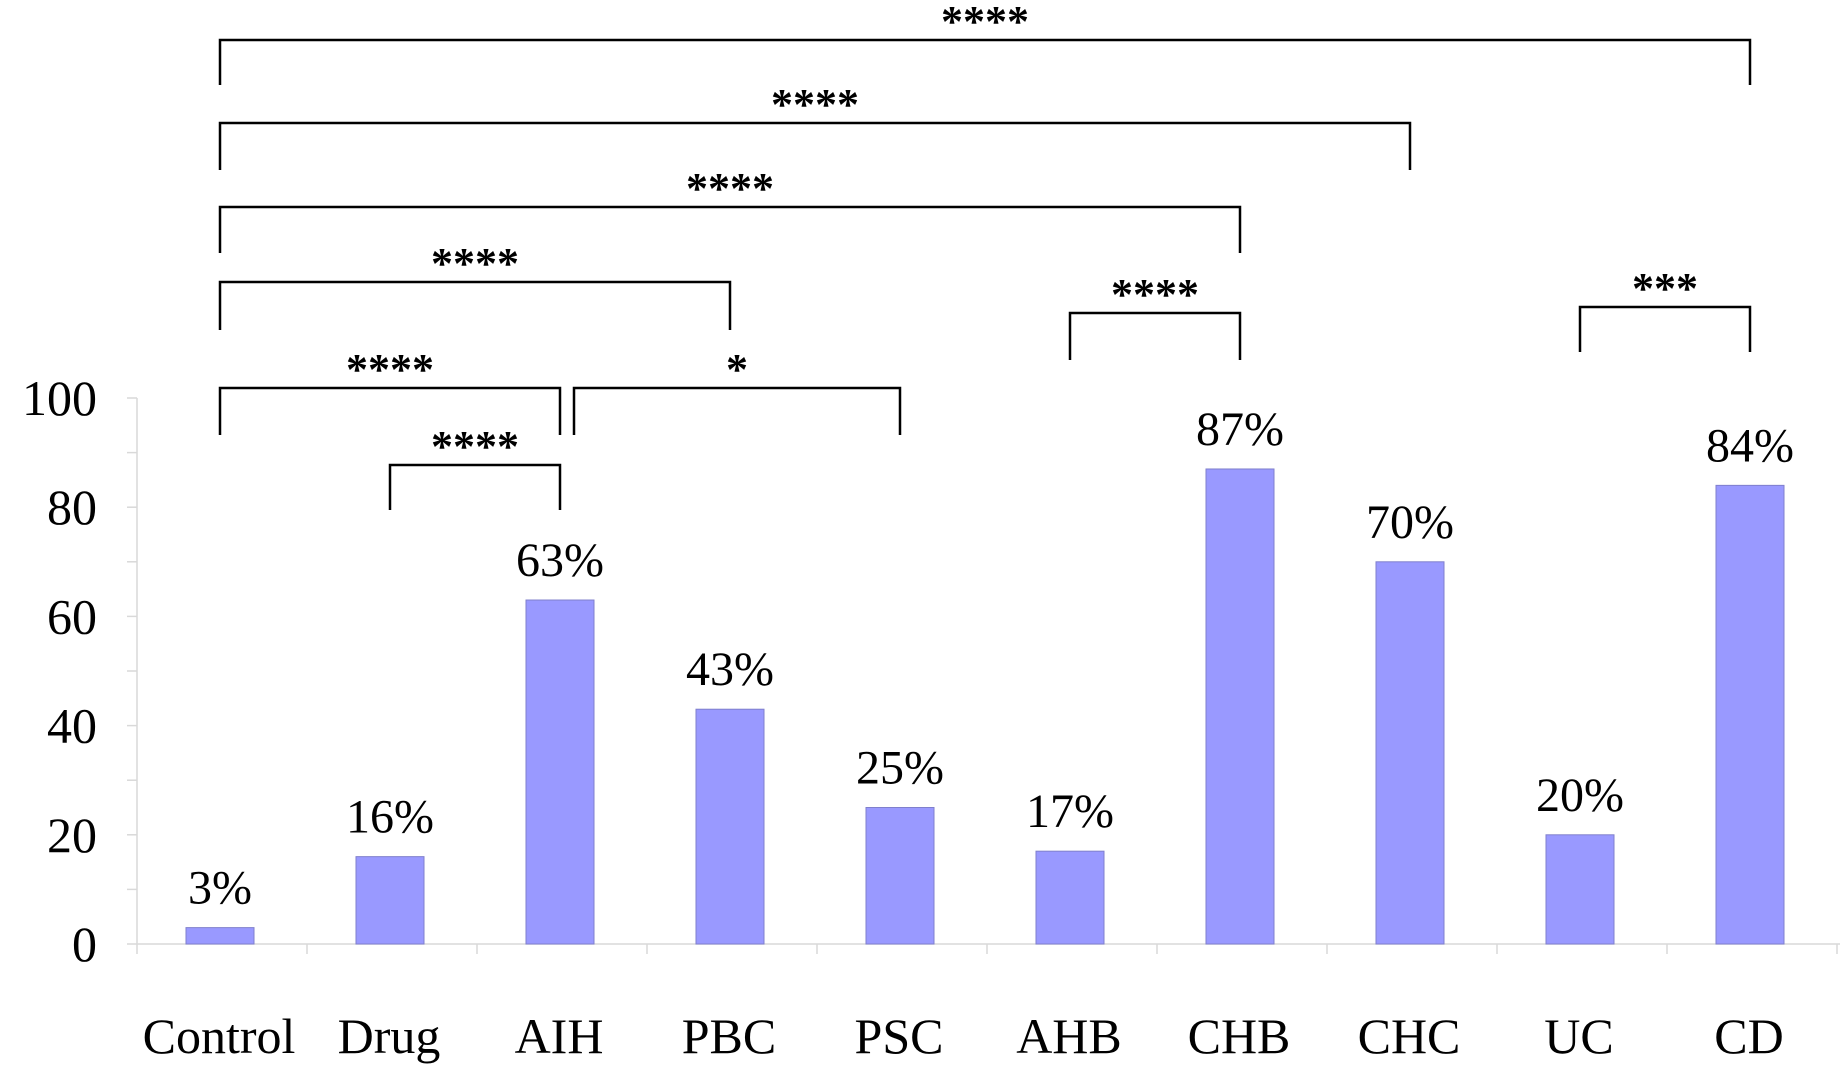 This screenshot has width=1843, height=1072. I want to click on significance-label: *, so click(737, 369).